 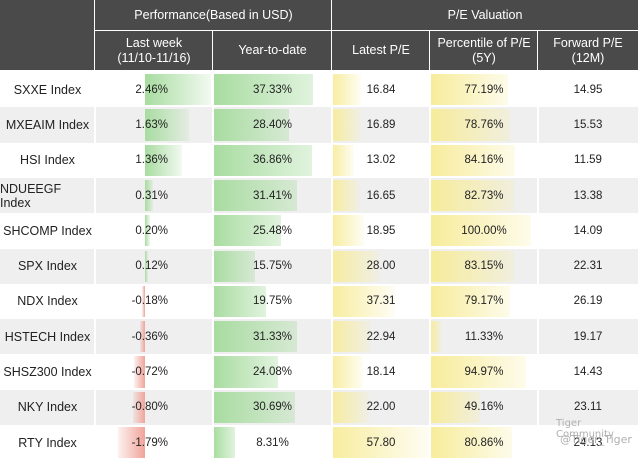 What do you see at coordinates (272, 50) in the screenshot?
I see `header-col-ytd: Year-to-date` at bounding box center [272, 50].